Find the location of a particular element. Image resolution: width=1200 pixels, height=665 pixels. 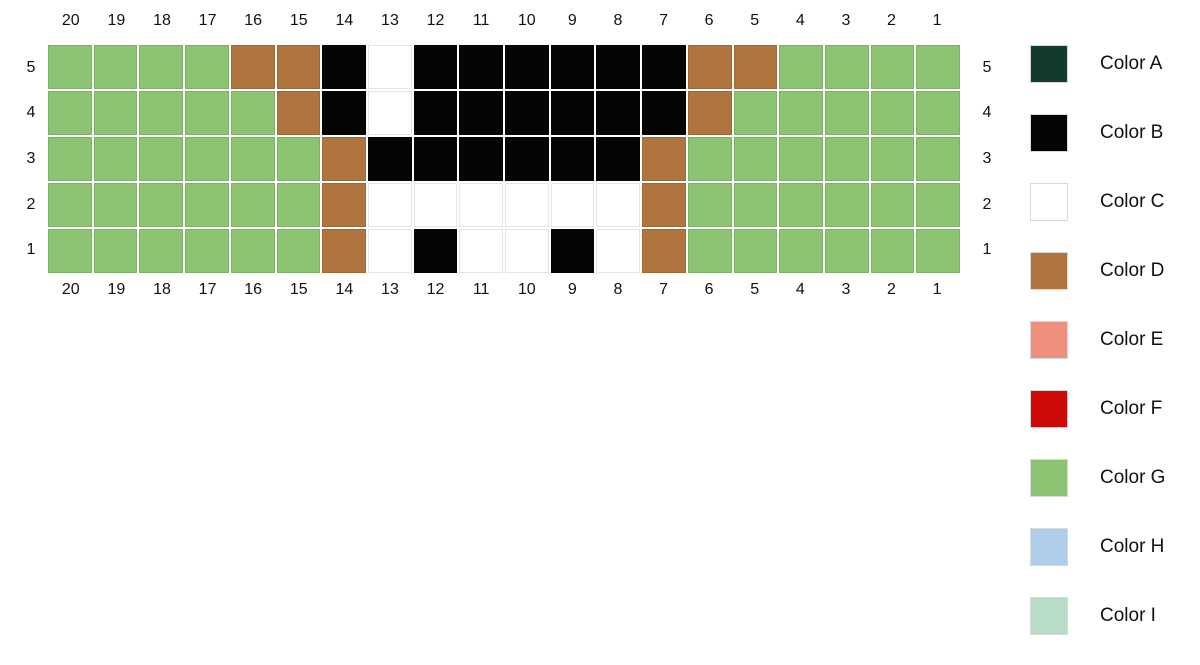

legend-label: Color C is located at coordinates (1132, 201).